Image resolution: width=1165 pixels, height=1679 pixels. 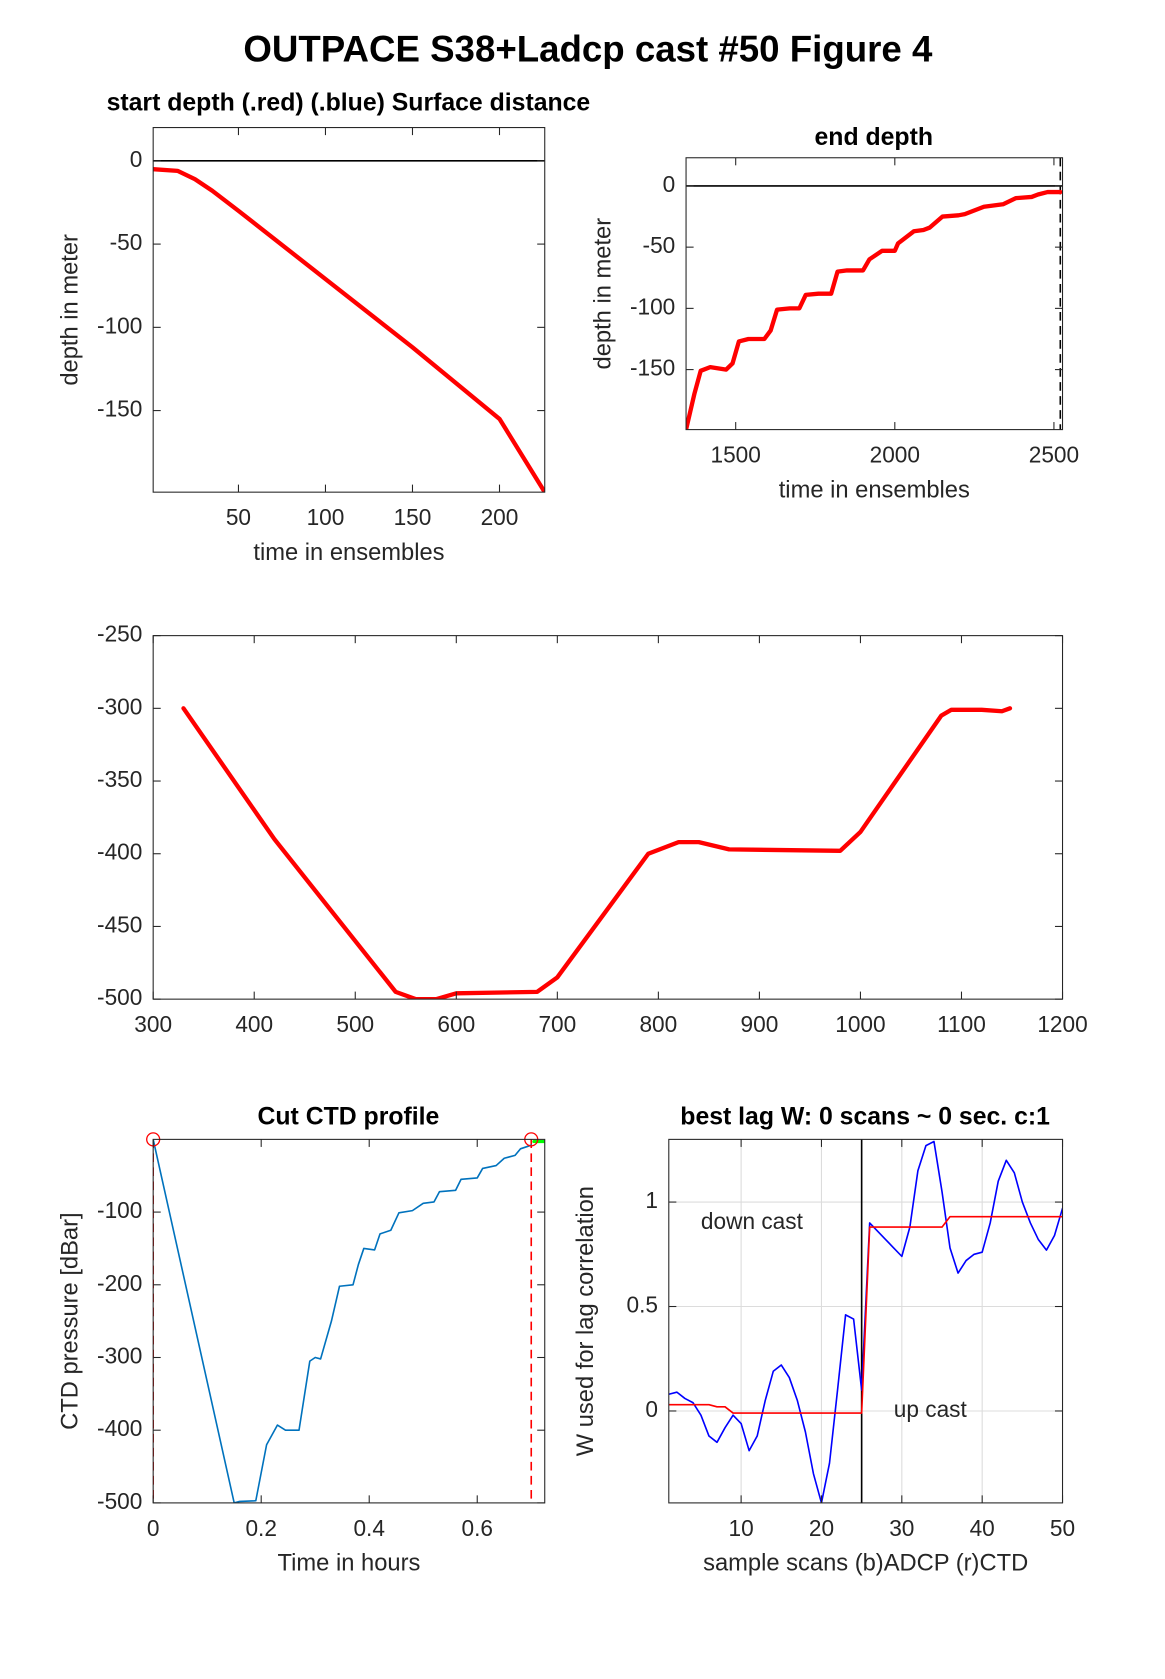 What do you see at coordinates (586, 1321) in the screenshot?
I see `y-axis-label: W used for lag correlation` at bounding box center [586, 1321].